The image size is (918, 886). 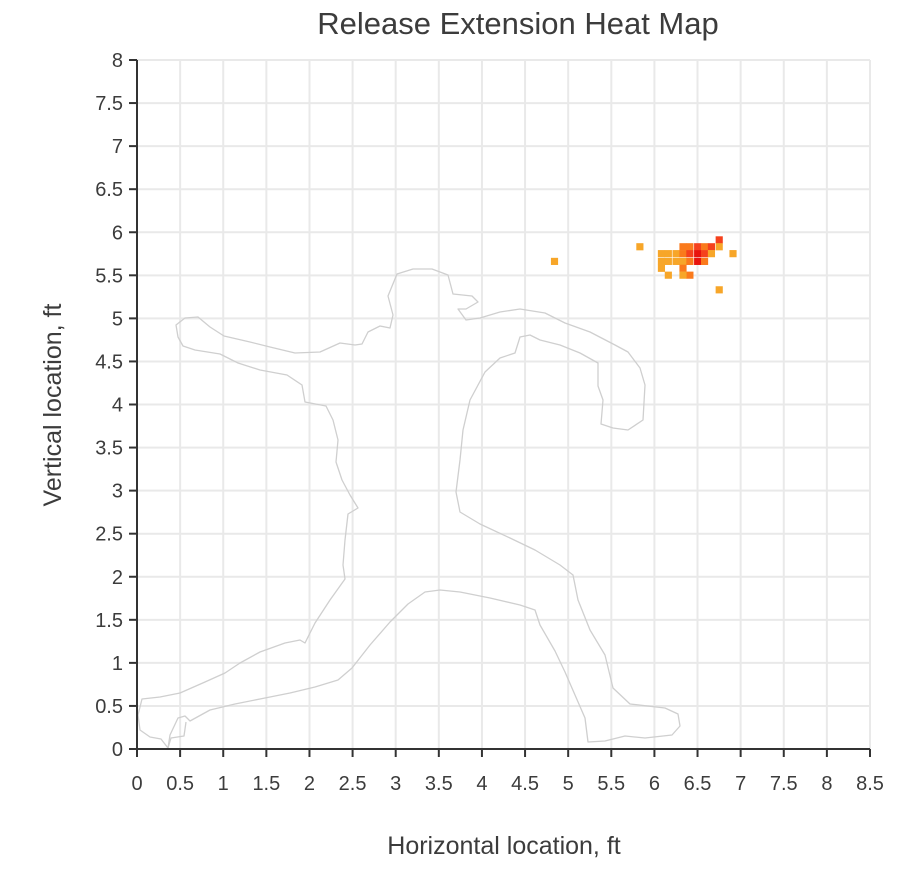 What do you see at coordinates (611, 784) in the screenshot?
I see `x-tick-label: 5.5` at bounding box center [611, 784].